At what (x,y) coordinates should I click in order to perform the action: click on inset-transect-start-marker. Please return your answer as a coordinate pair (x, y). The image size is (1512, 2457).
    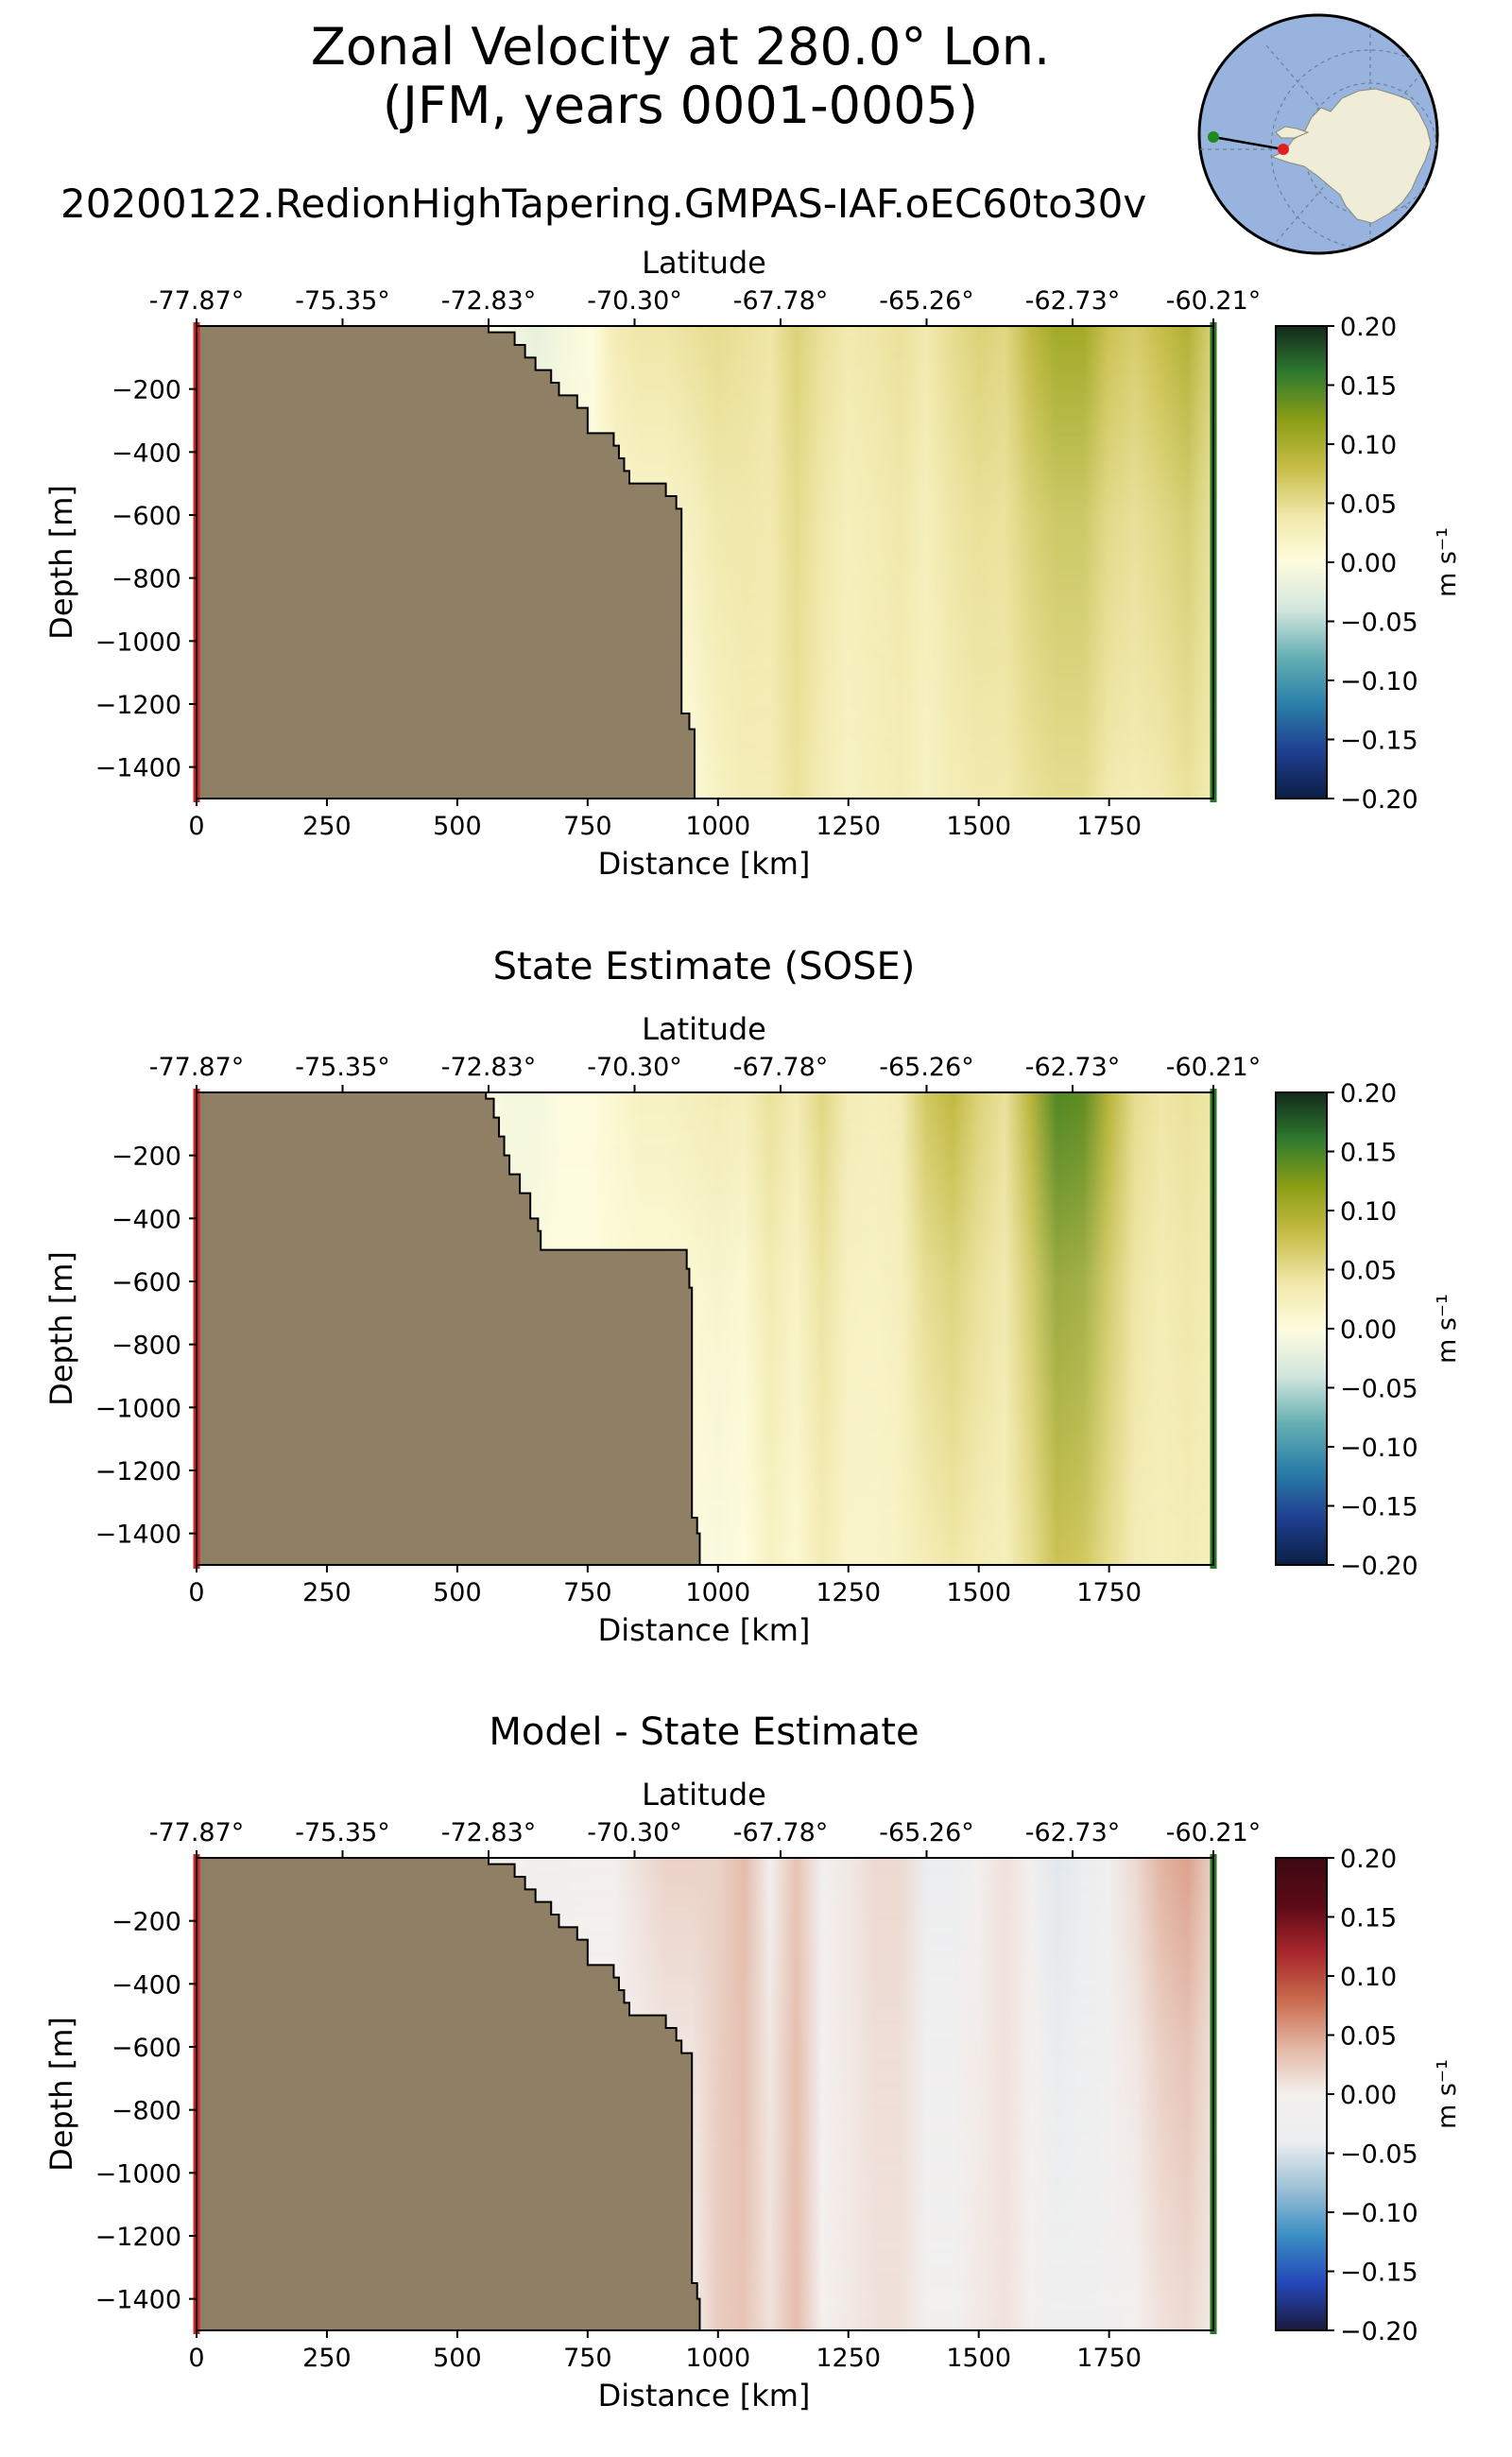
    Looking at the image, I should click on (1283, 149).